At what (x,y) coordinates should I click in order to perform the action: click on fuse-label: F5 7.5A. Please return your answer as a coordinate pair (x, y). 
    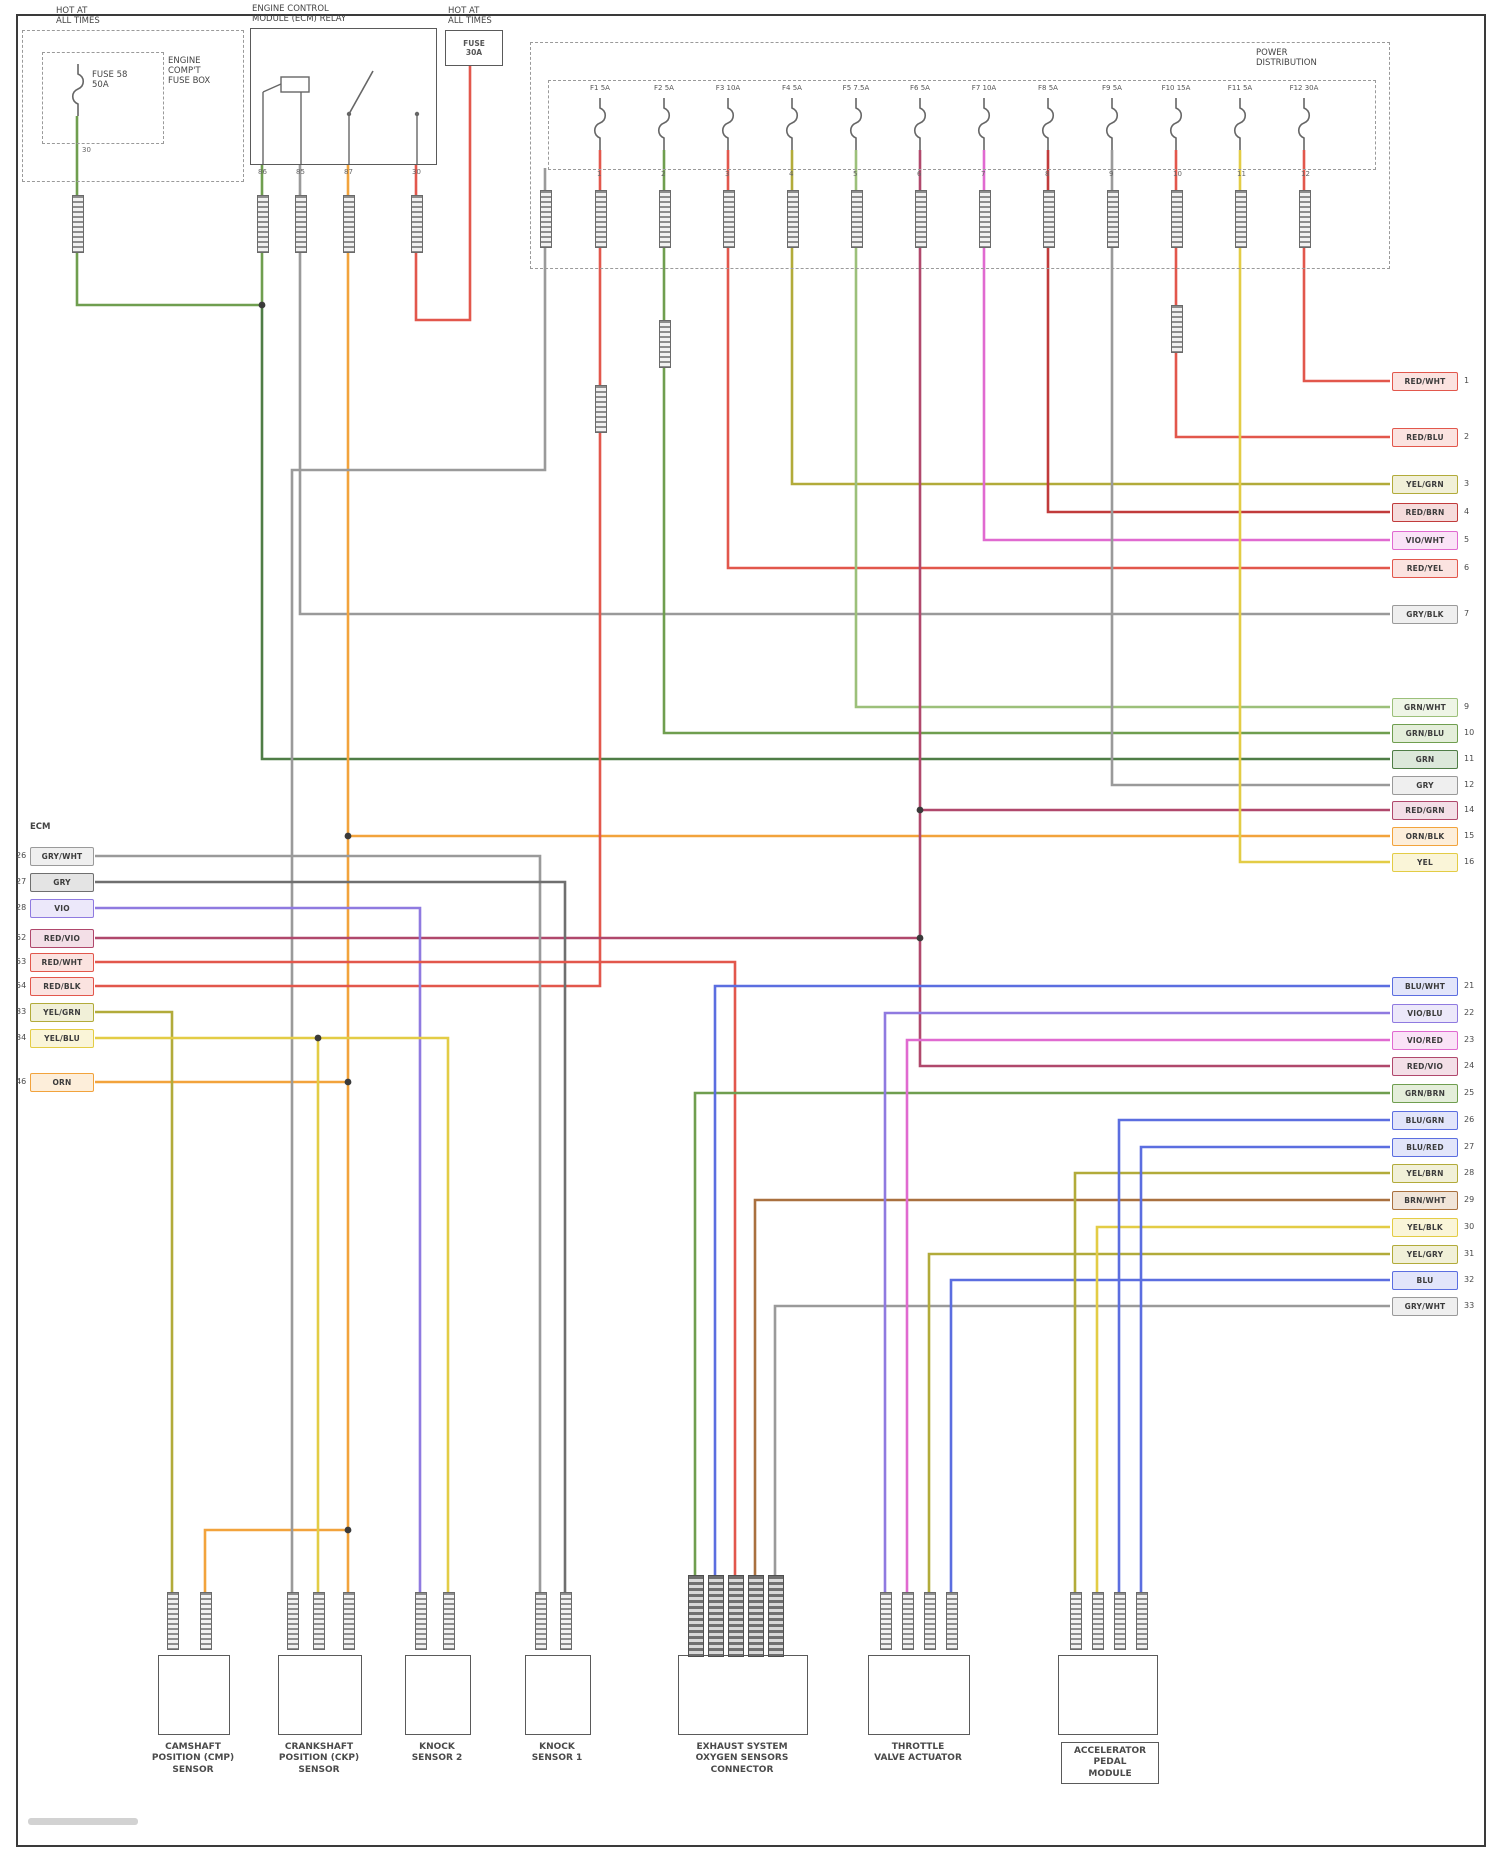
    Looking at the image, I should click on (856, 88).